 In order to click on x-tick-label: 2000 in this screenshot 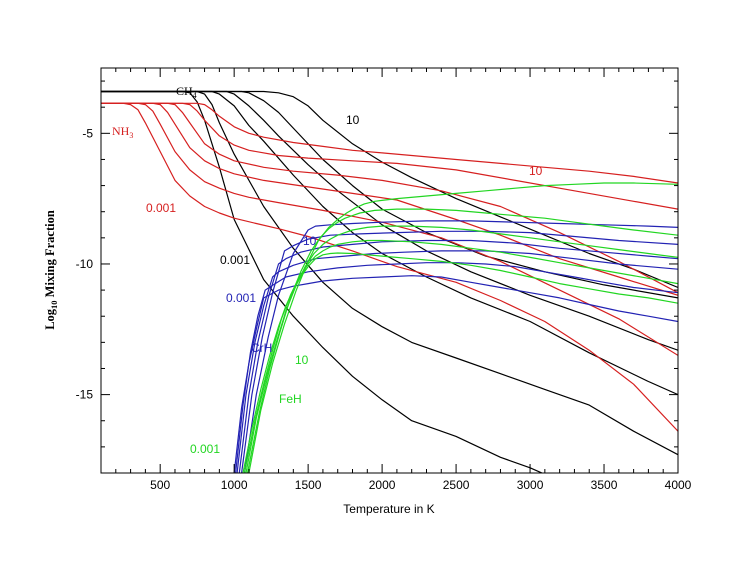, I will do `click(382, 485)`.